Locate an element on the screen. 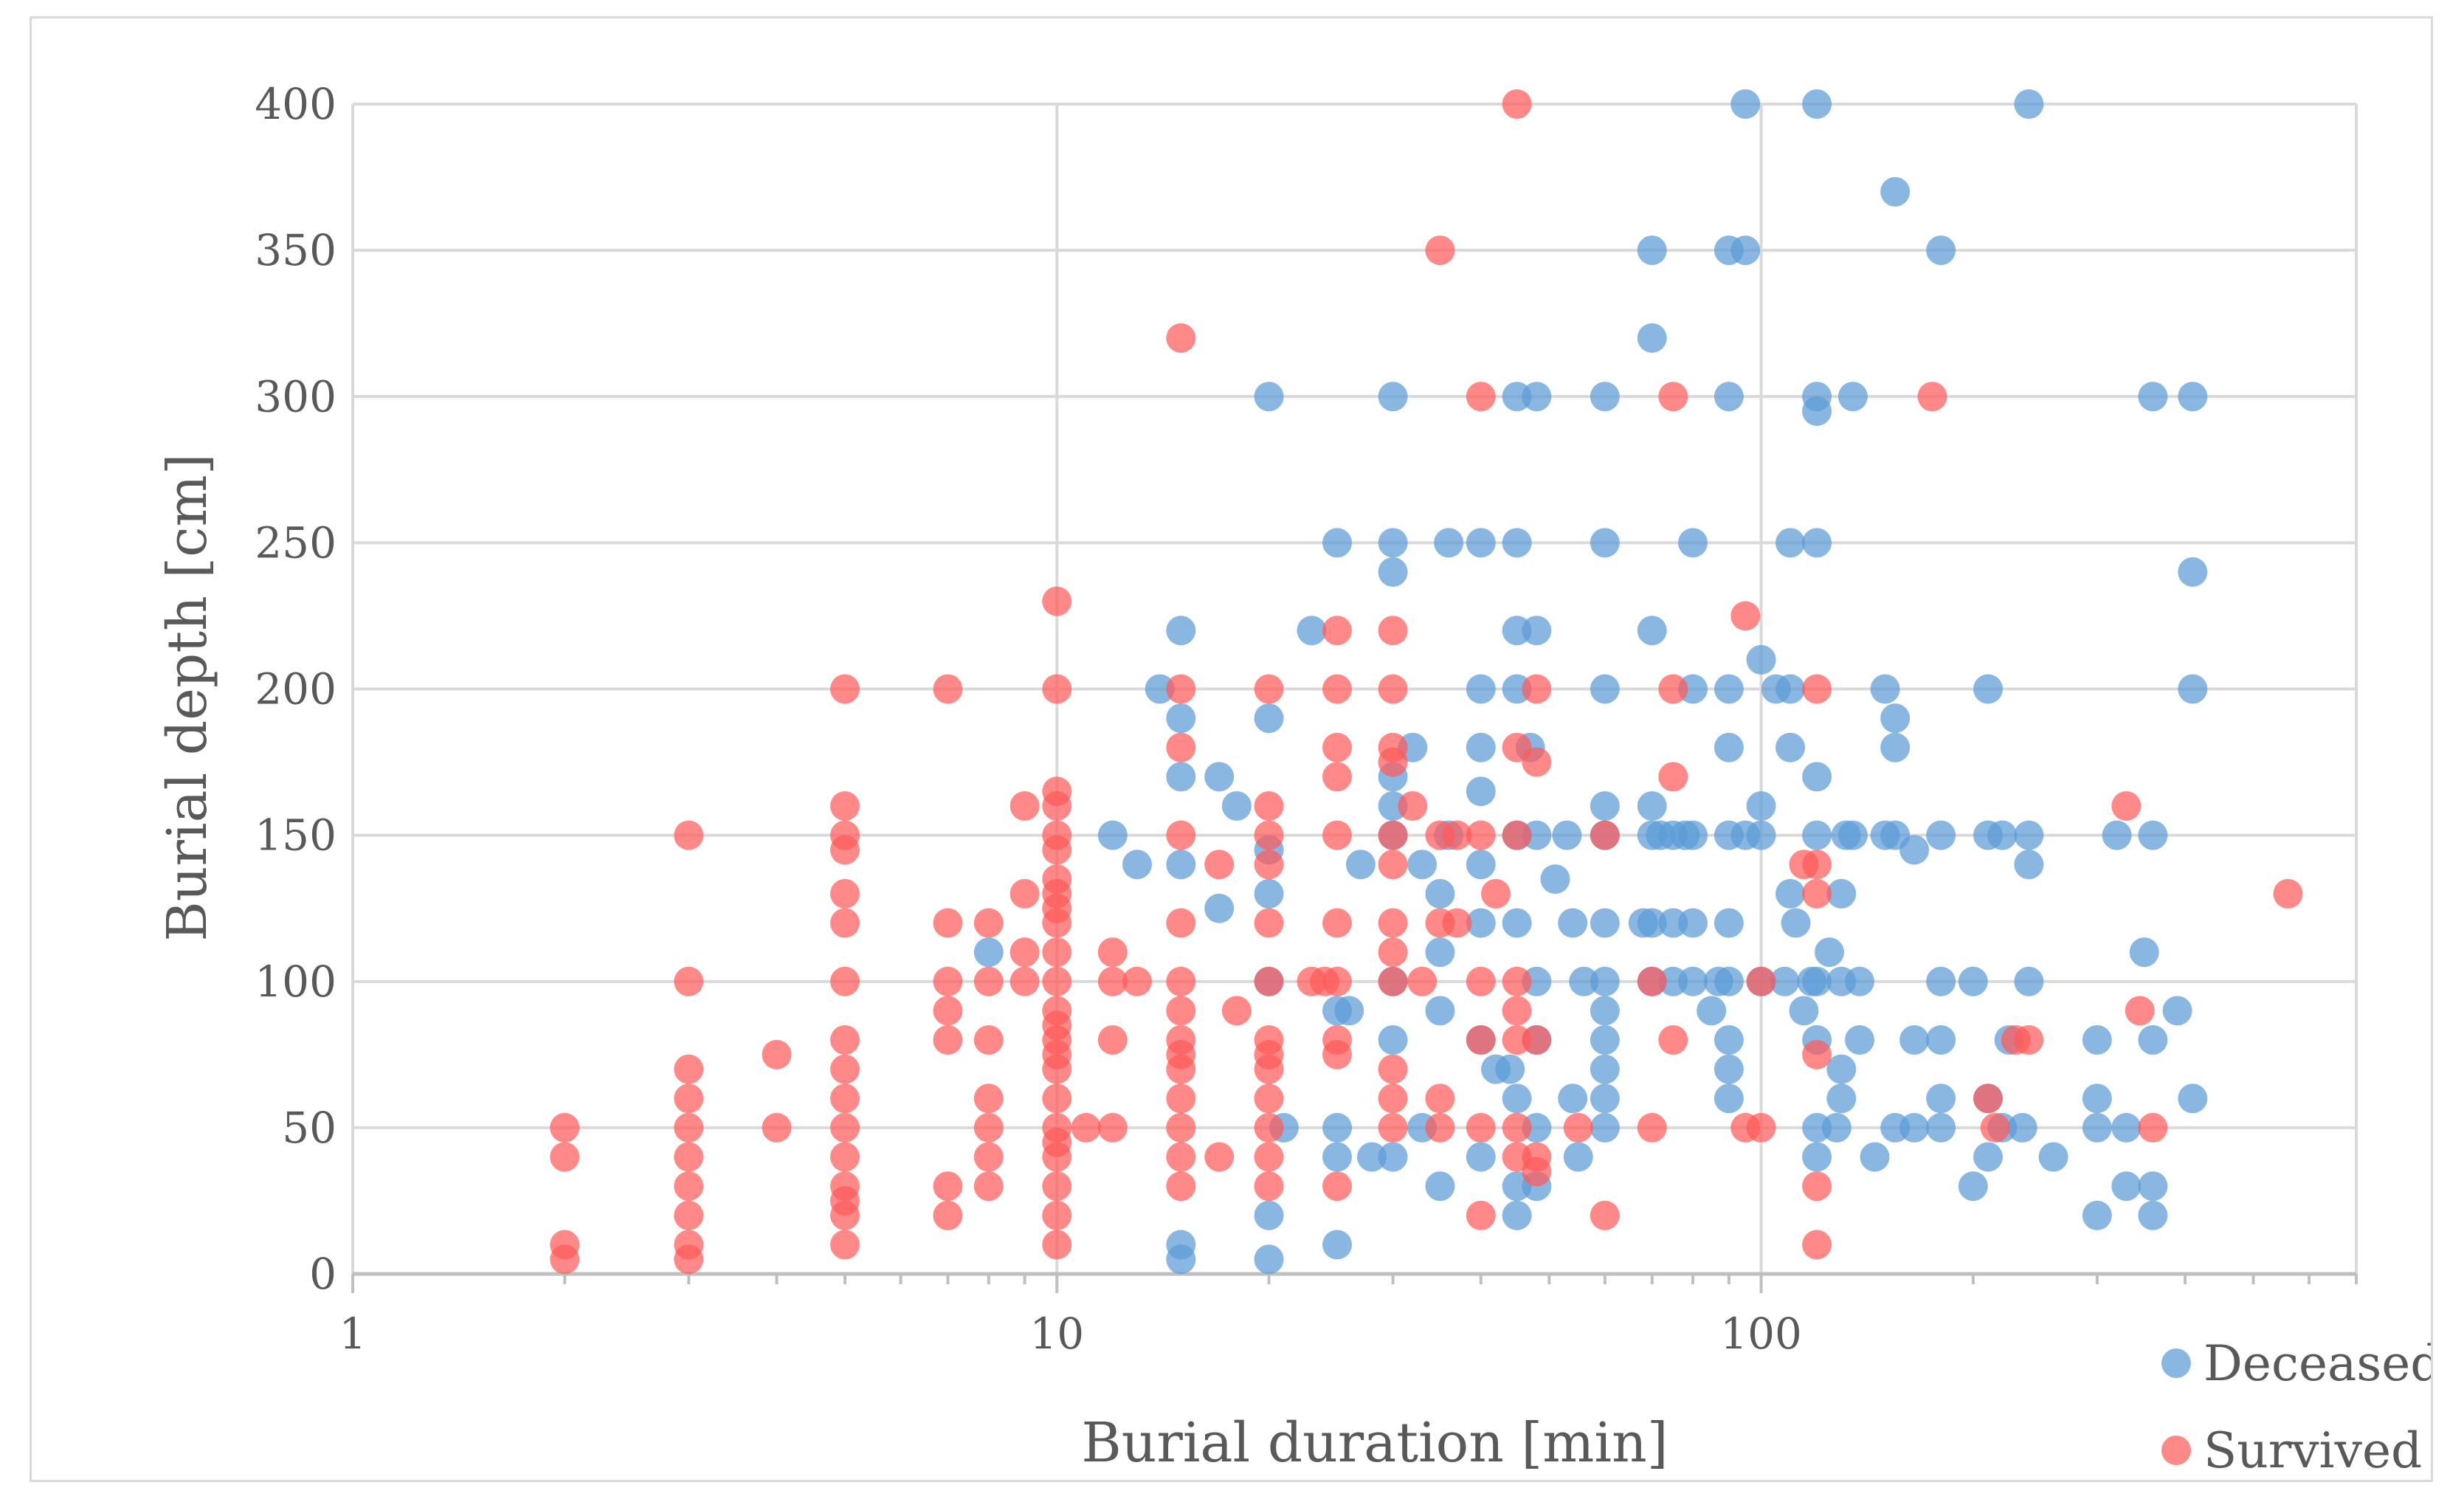  x-tick-labels: 1 10 100 is located at coordinates (1070, 1334).